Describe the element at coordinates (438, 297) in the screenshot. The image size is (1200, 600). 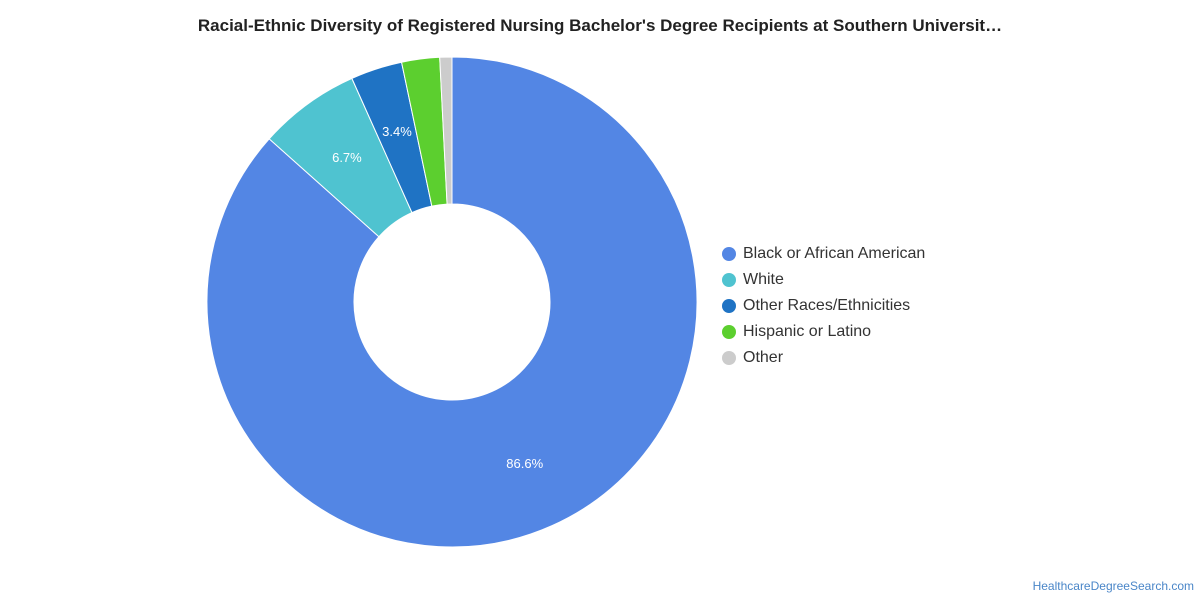
I see `donut-data-labels: 86.6% 6.7% 3.4%` at that location.